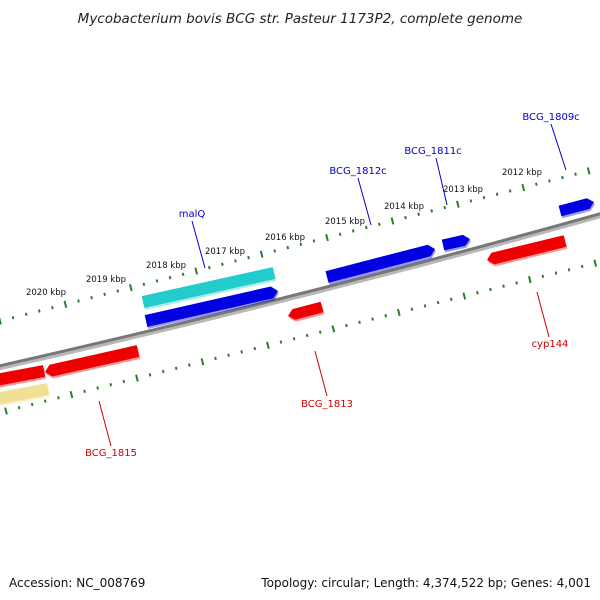 This screenshot has height=600, width=600. What do you see at coordinates (225, 252) in the screenshot?
I see `tick-label: 2017 kbp` at bounding box center [225, 252].